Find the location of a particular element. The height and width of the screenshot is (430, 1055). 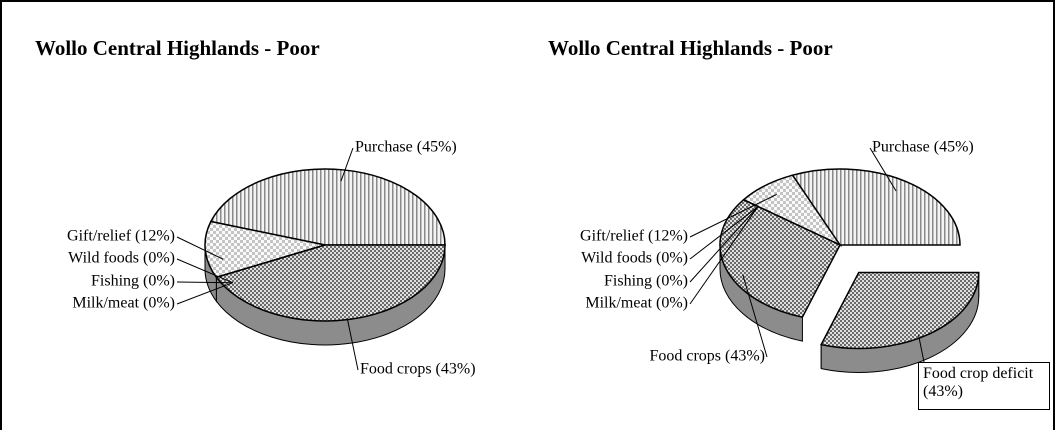

data-label: Food crop deficit (43%) is located at coordinates (984, 386).